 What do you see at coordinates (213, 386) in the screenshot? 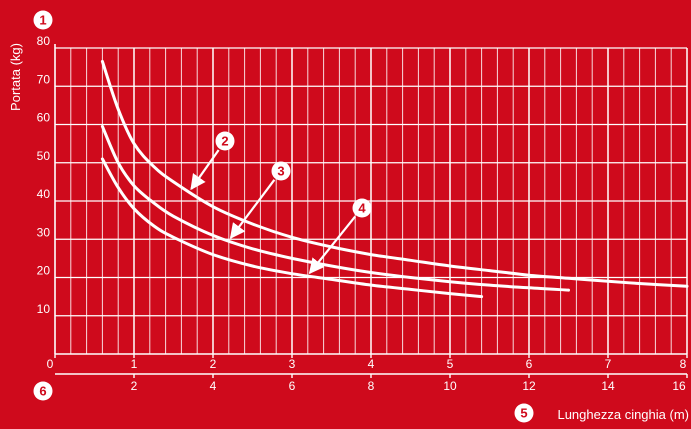
I see `secondary-x-tick-label: 4` at bounding box center [213, 386].